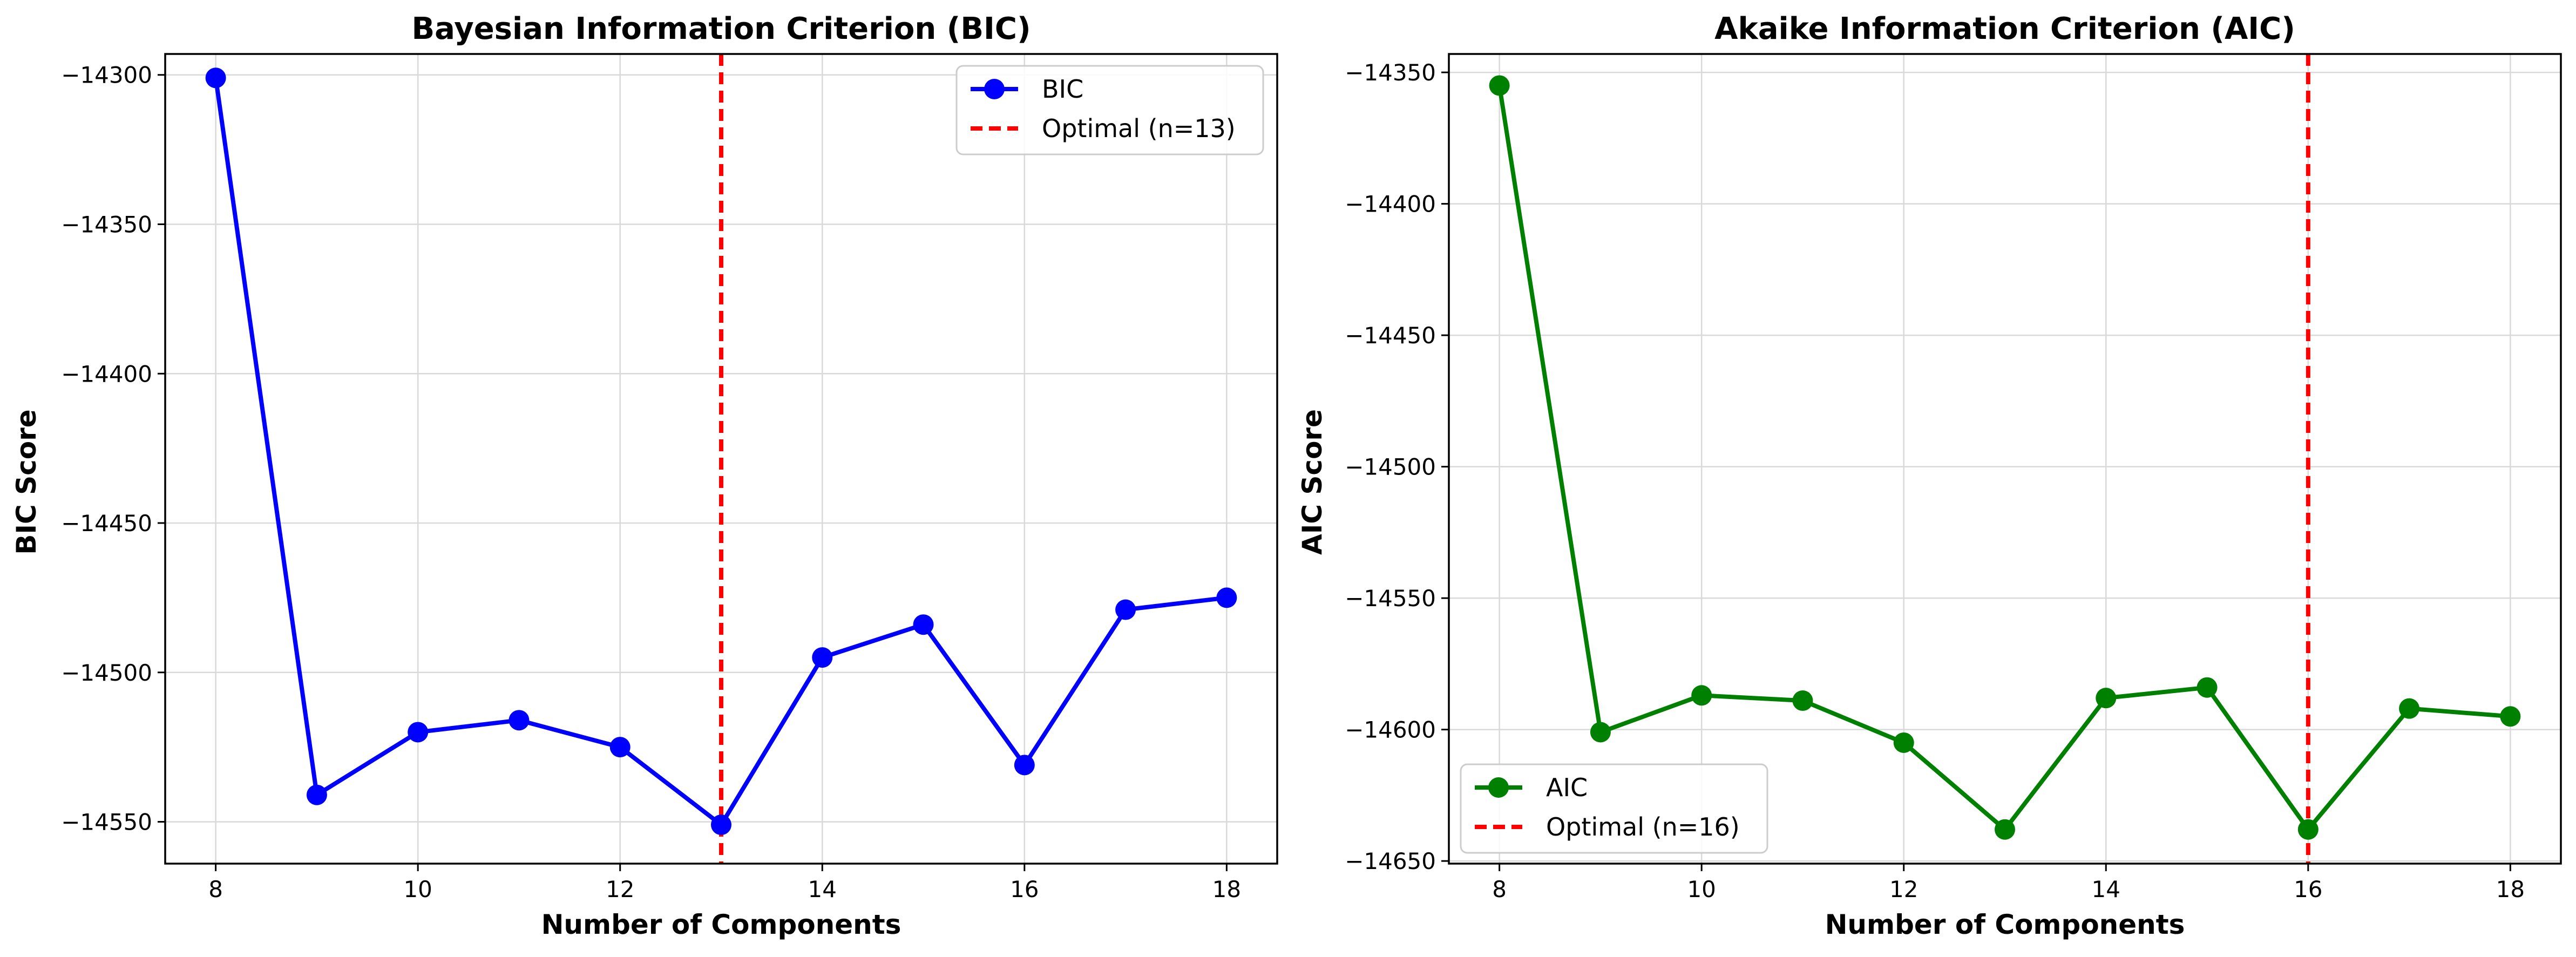  Describe the element at coordinates (721, 924) in the screenshot. I see `bic-x-axis-label: Number of Components` at that location.